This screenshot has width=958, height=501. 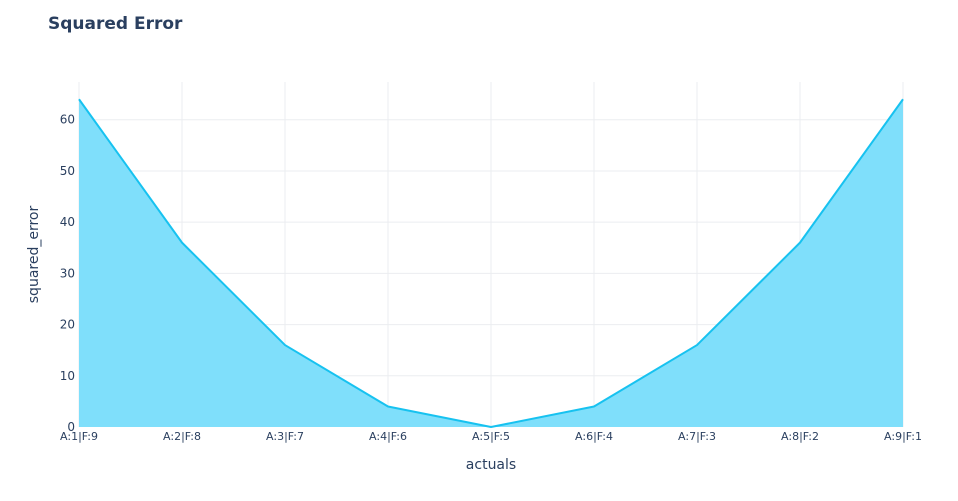 I want to click on x-axis-title: actuals, so click(x=491, y=465).